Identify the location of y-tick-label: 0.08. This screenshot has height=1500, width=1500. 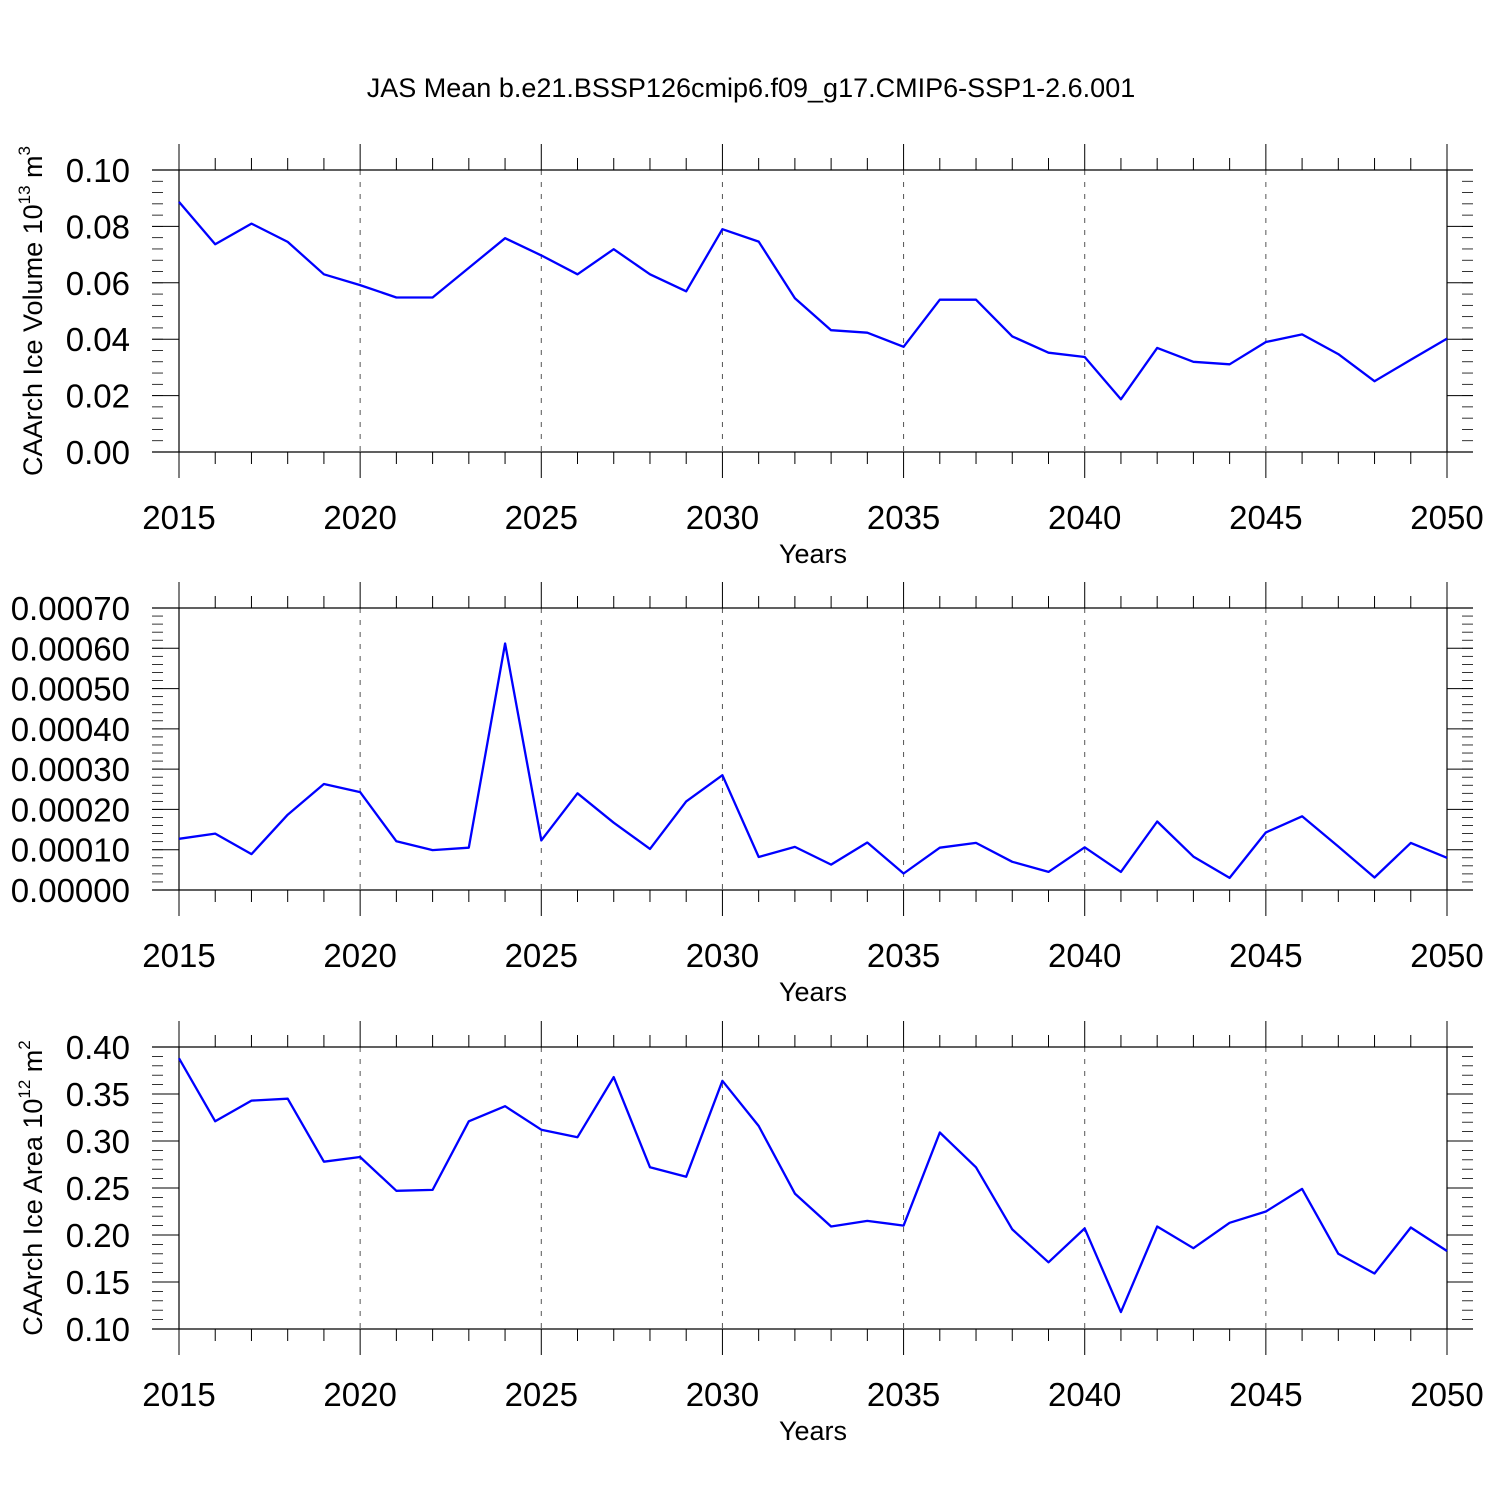
(98, 226).